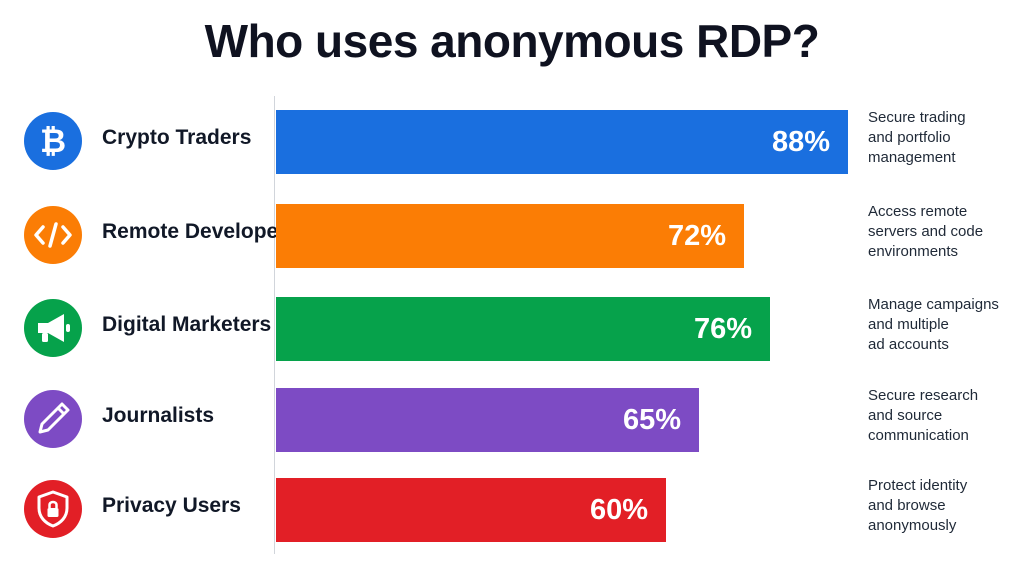  Describe the element at coordinates (177, 137) in the screenshot. I see `category-label: Crypto Traders` at that location.